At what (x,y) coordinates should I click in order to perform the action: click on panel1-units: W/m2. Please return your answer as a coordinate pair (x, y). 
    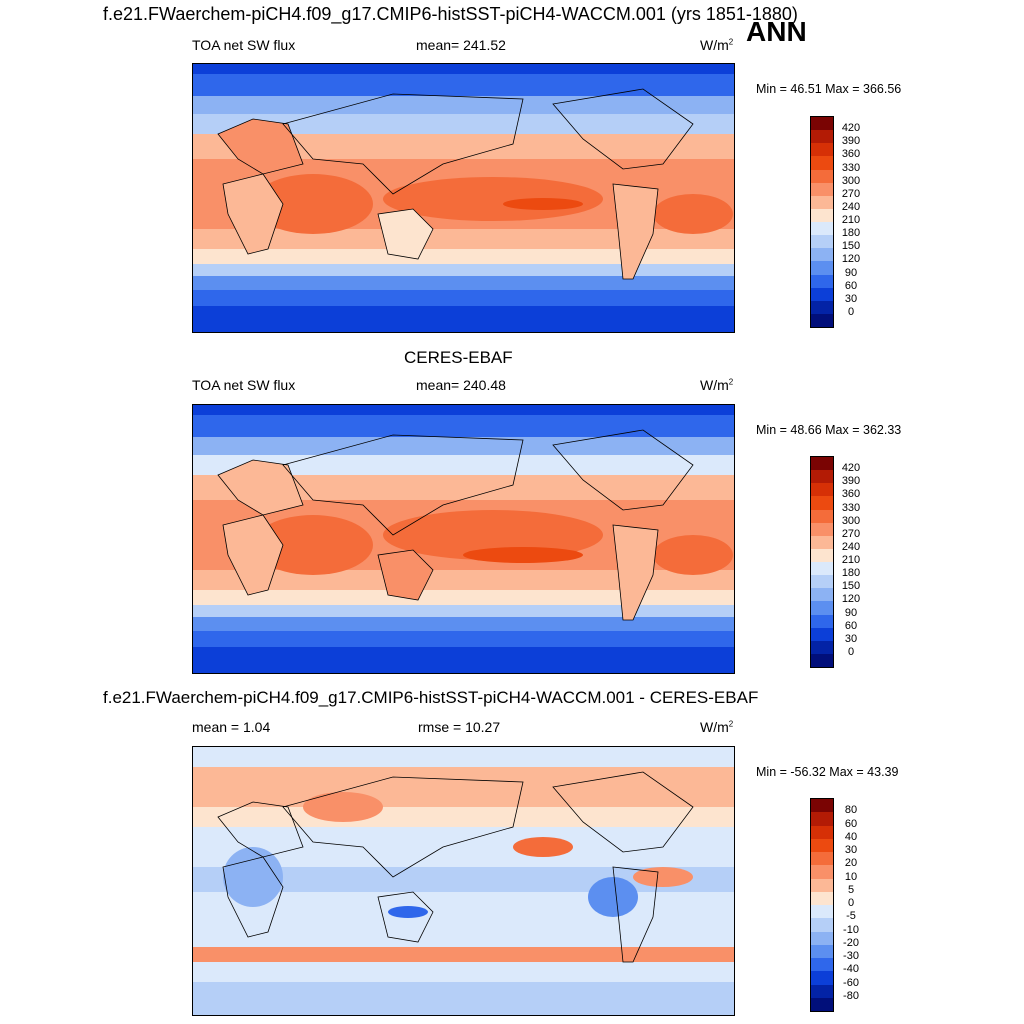
    Looking at the image, I should click on (717, 45).